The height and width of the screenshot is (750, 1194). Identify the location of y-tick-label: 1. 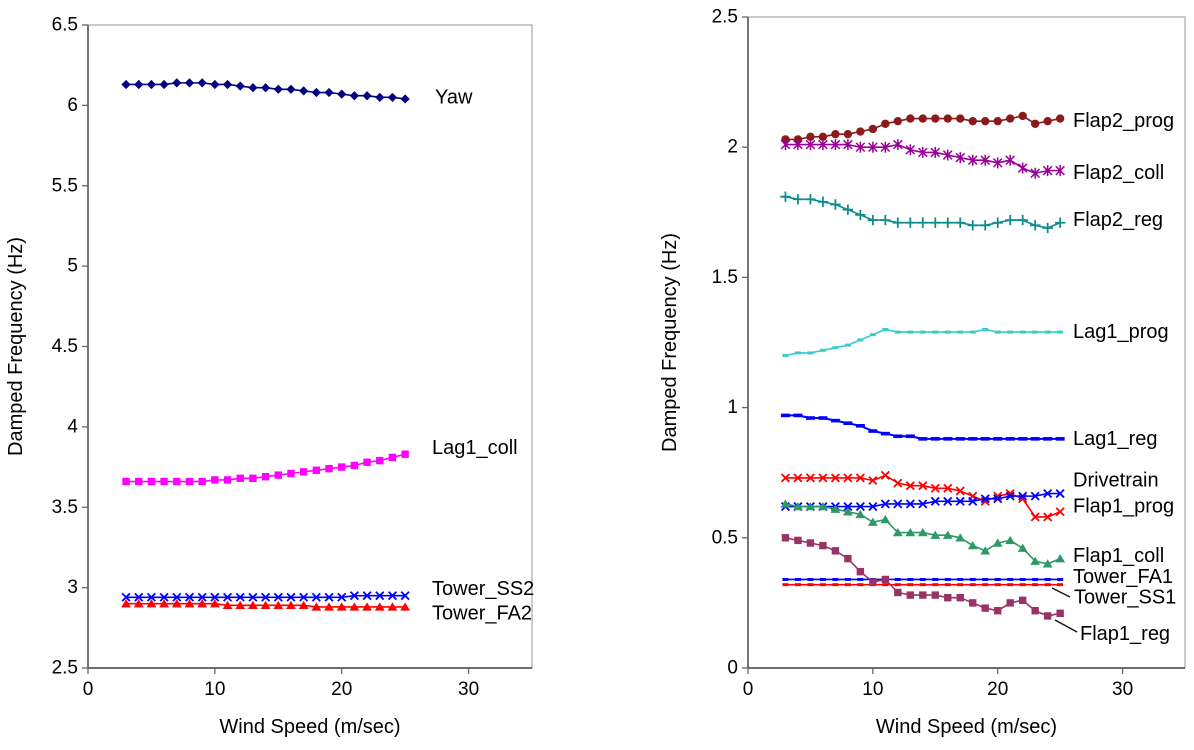
(732, 407).